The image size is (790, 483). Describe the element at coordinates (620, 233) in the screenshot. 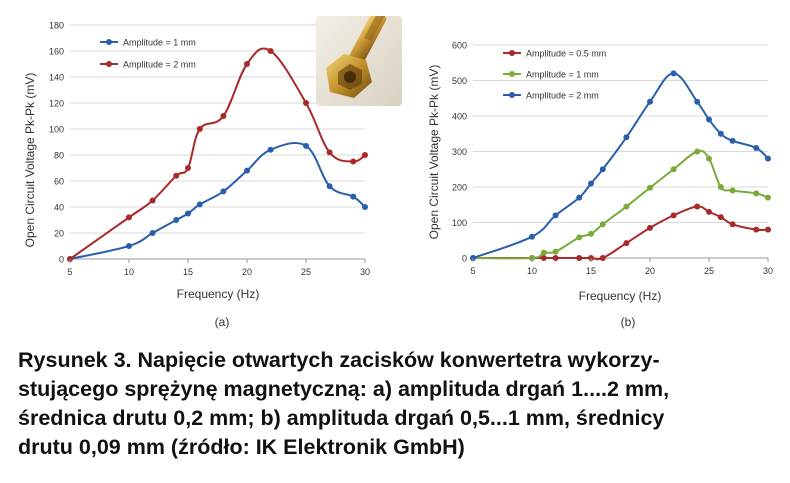

I see `chart-b-series-0-line` at that location.